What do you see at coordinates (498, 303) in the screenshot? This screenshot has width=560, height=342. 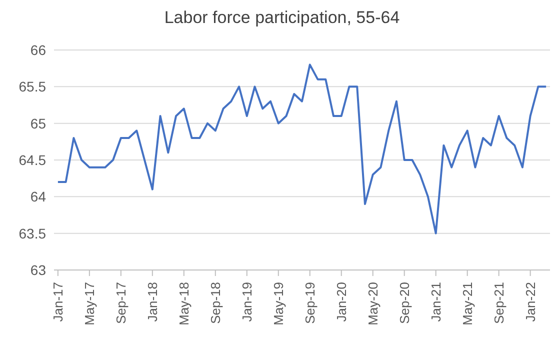 I see `x-tick-label: Sep-21` at bounding box center [498, 303].